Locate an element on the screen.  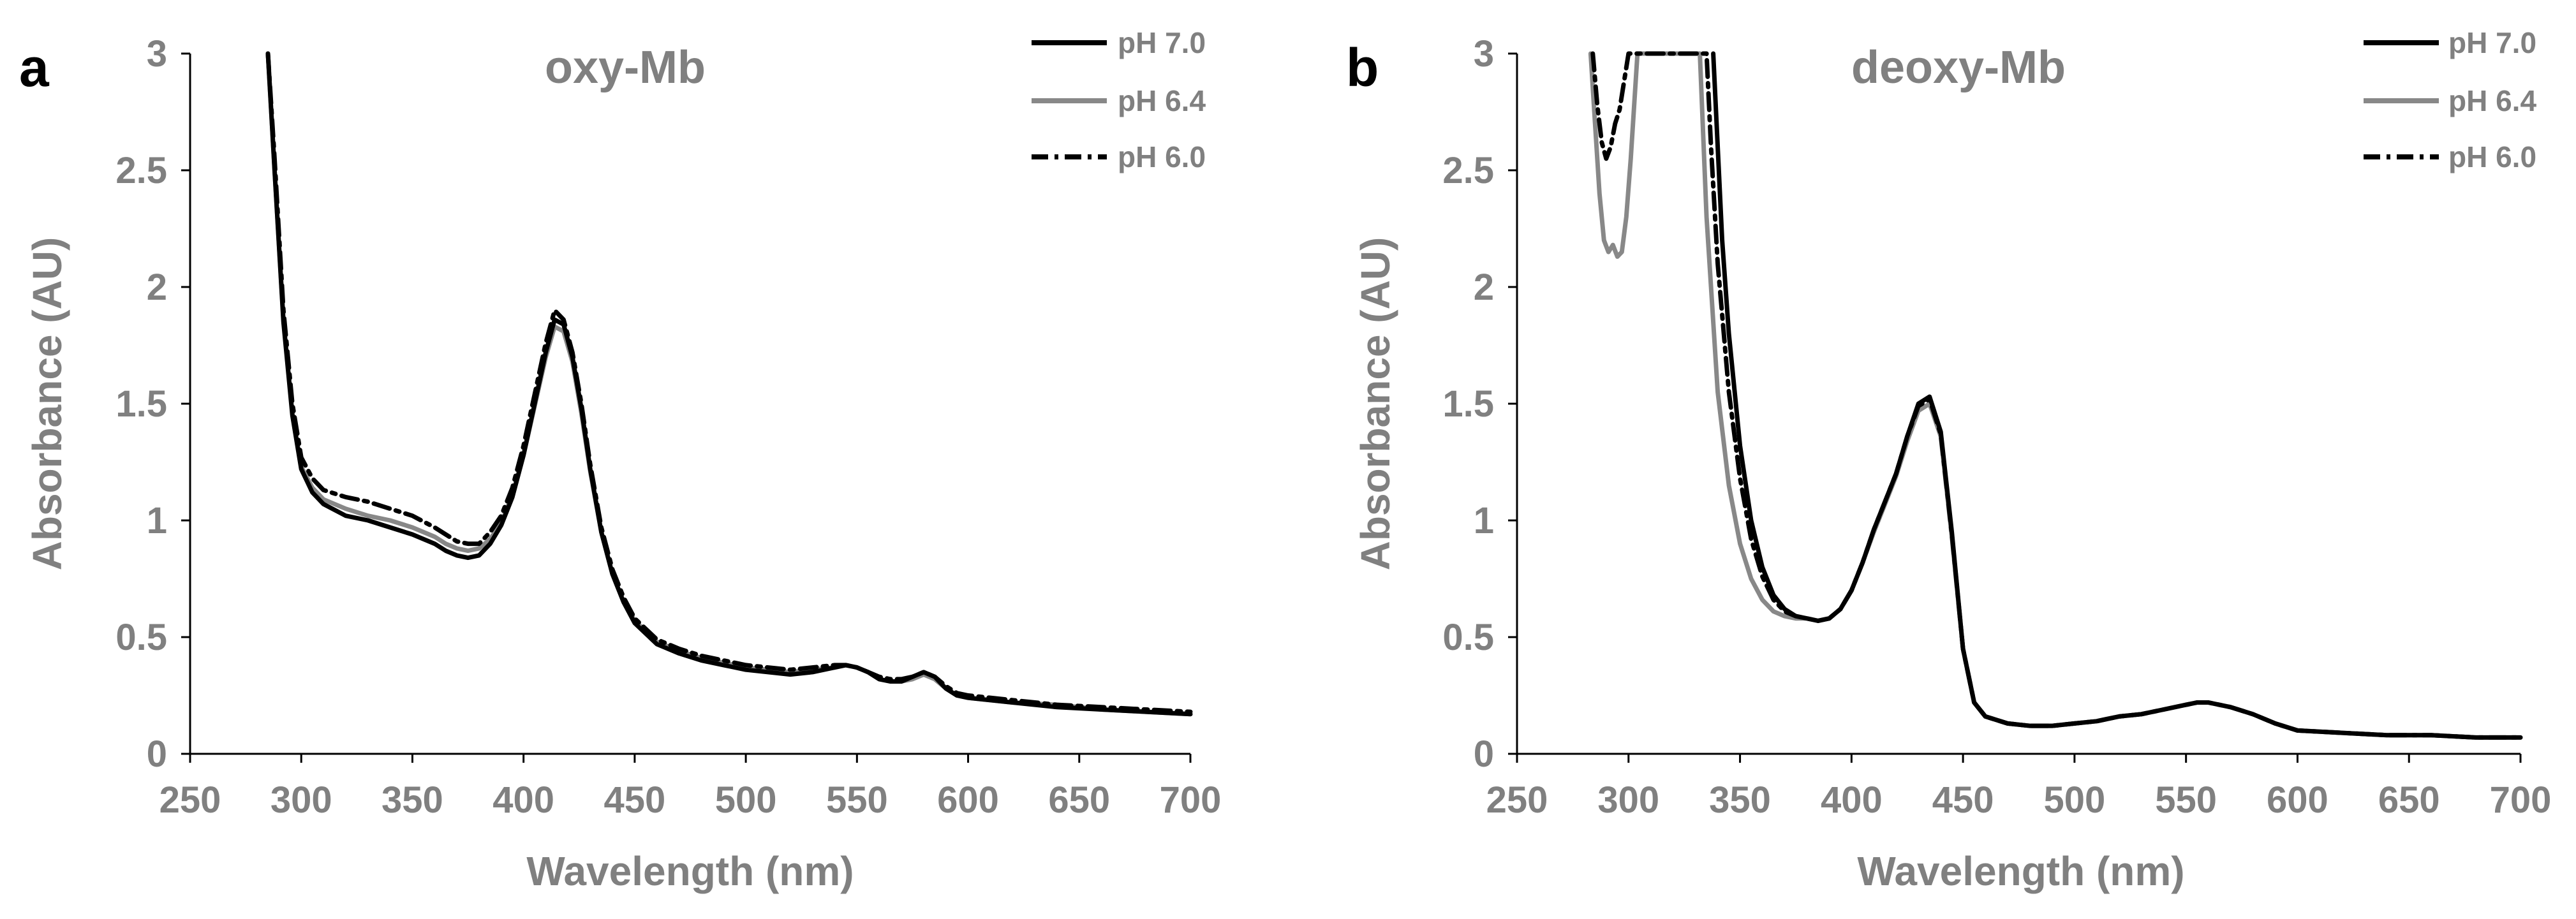
panel-a-legend-entry-1: pH 6.4 is located at coordinates (1119, 100).